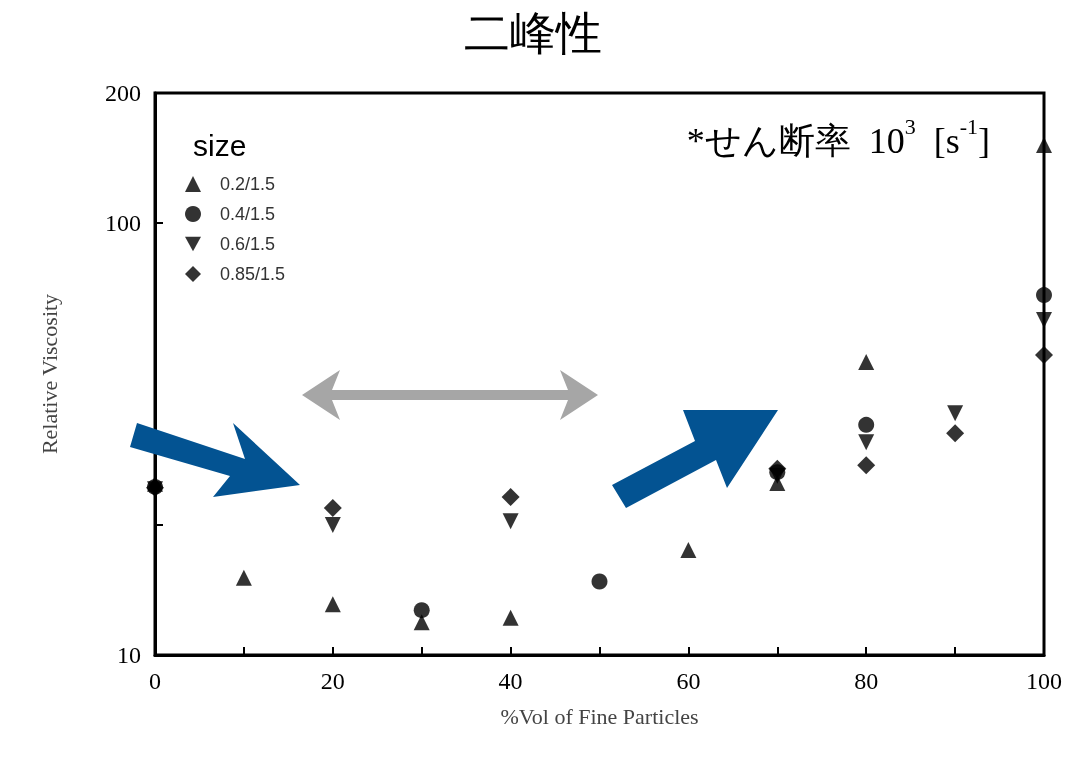 This screenshot has height=765, width=1065. What do you see at coordinates (220, 145) in the screenshot?
I see `legend-title: size` at bounding box center [220, 145].